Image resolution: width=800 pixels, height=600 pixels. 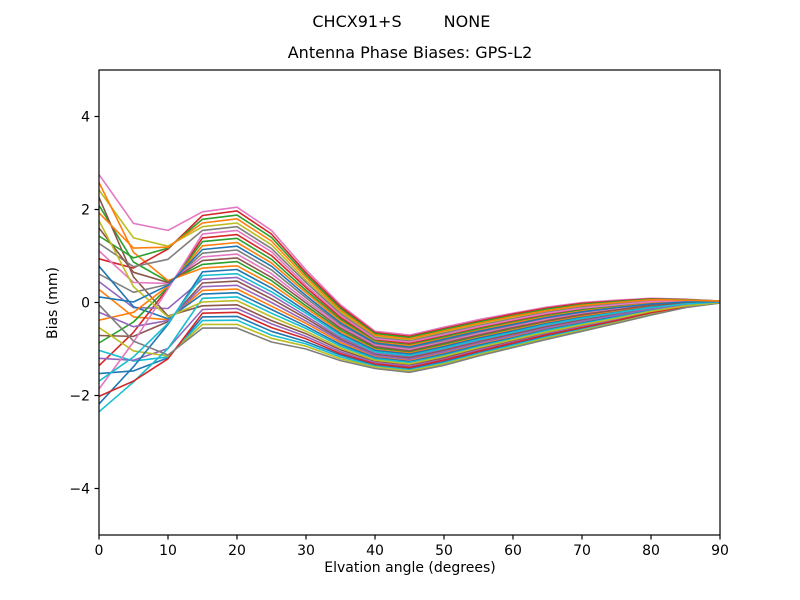 What do you see at coordinates (720, 551) in the screenshot?
I see `x-tick-label: 90` at bounding box center [720, 551].